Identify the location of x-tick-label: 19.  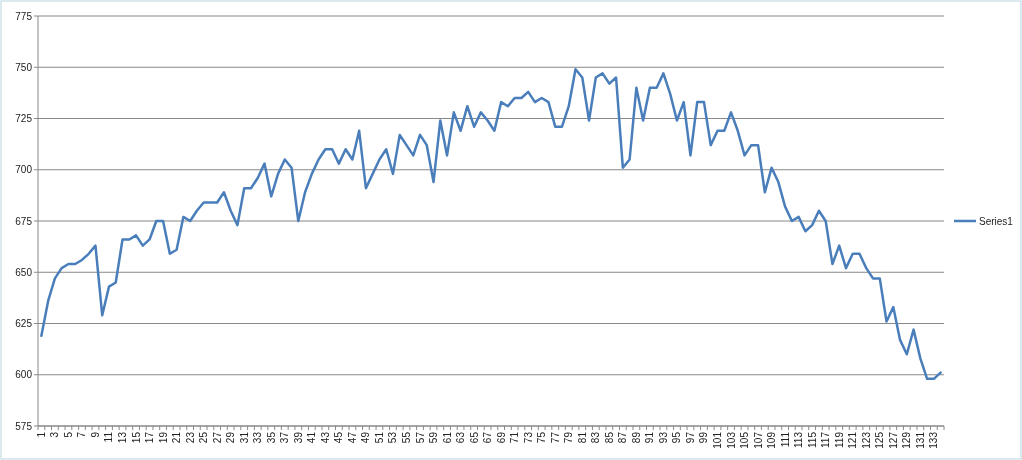
(163, 437).